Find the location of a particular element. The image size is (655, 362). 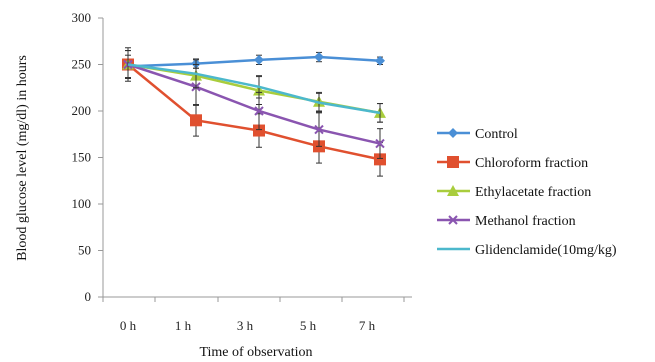

series-glidenclamide-10mg-kg is located at coordinates (254, 86).